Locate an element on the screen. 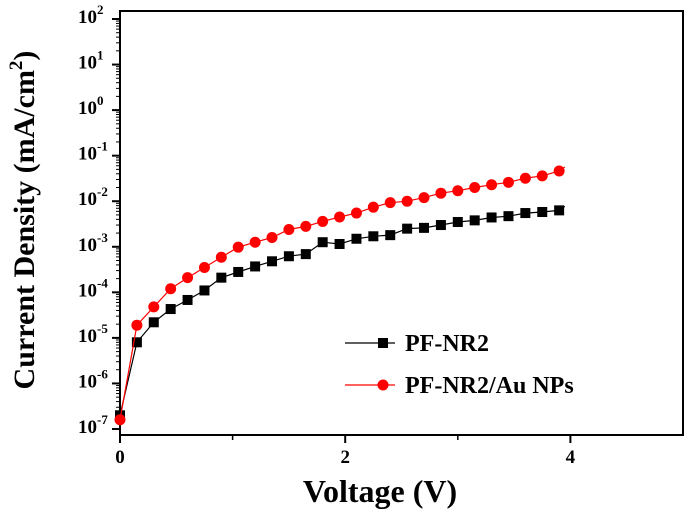 Image resolution: width=685 pixels, height=511 pixels. y-tick-label: 10⁻² is located at coordinates (93, 197).